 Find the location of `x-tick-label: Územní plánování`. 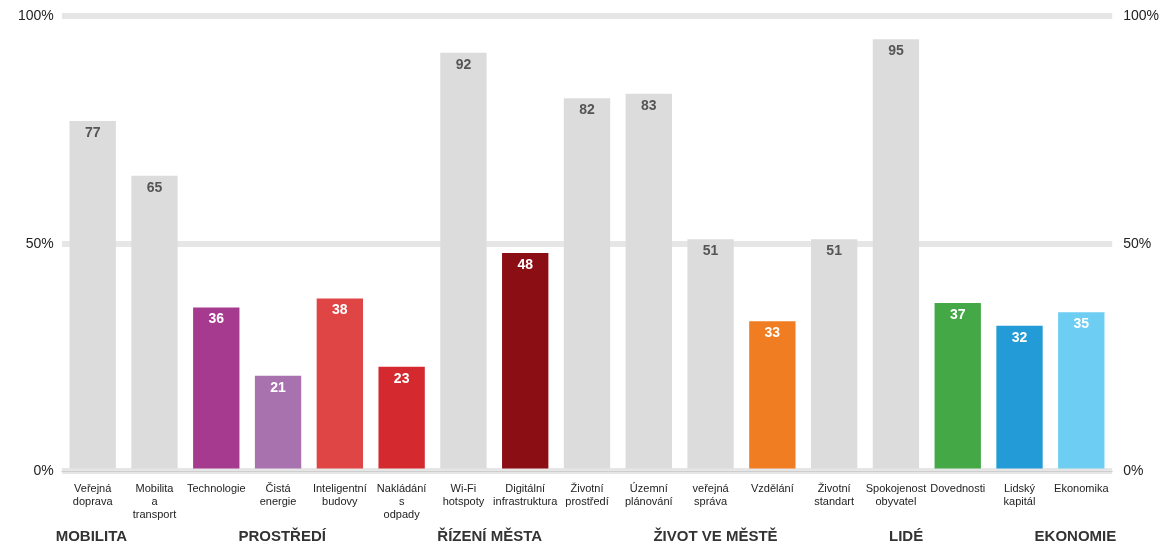

x-tick-label: Územní plánování is located at coordinates (648, 495).